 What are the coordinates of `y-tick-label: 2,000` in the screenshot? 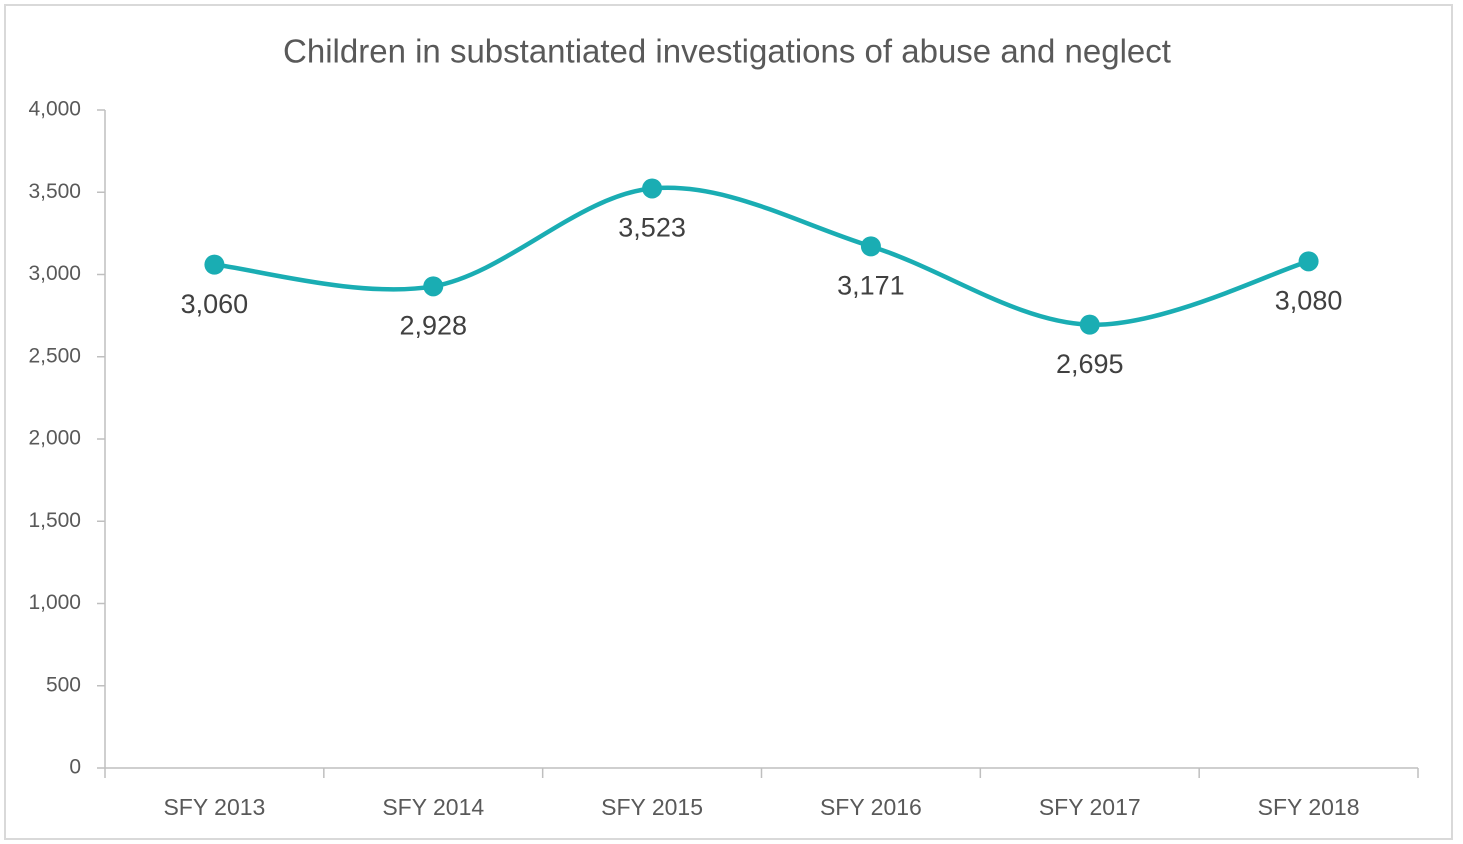 It's located at (54, 438).